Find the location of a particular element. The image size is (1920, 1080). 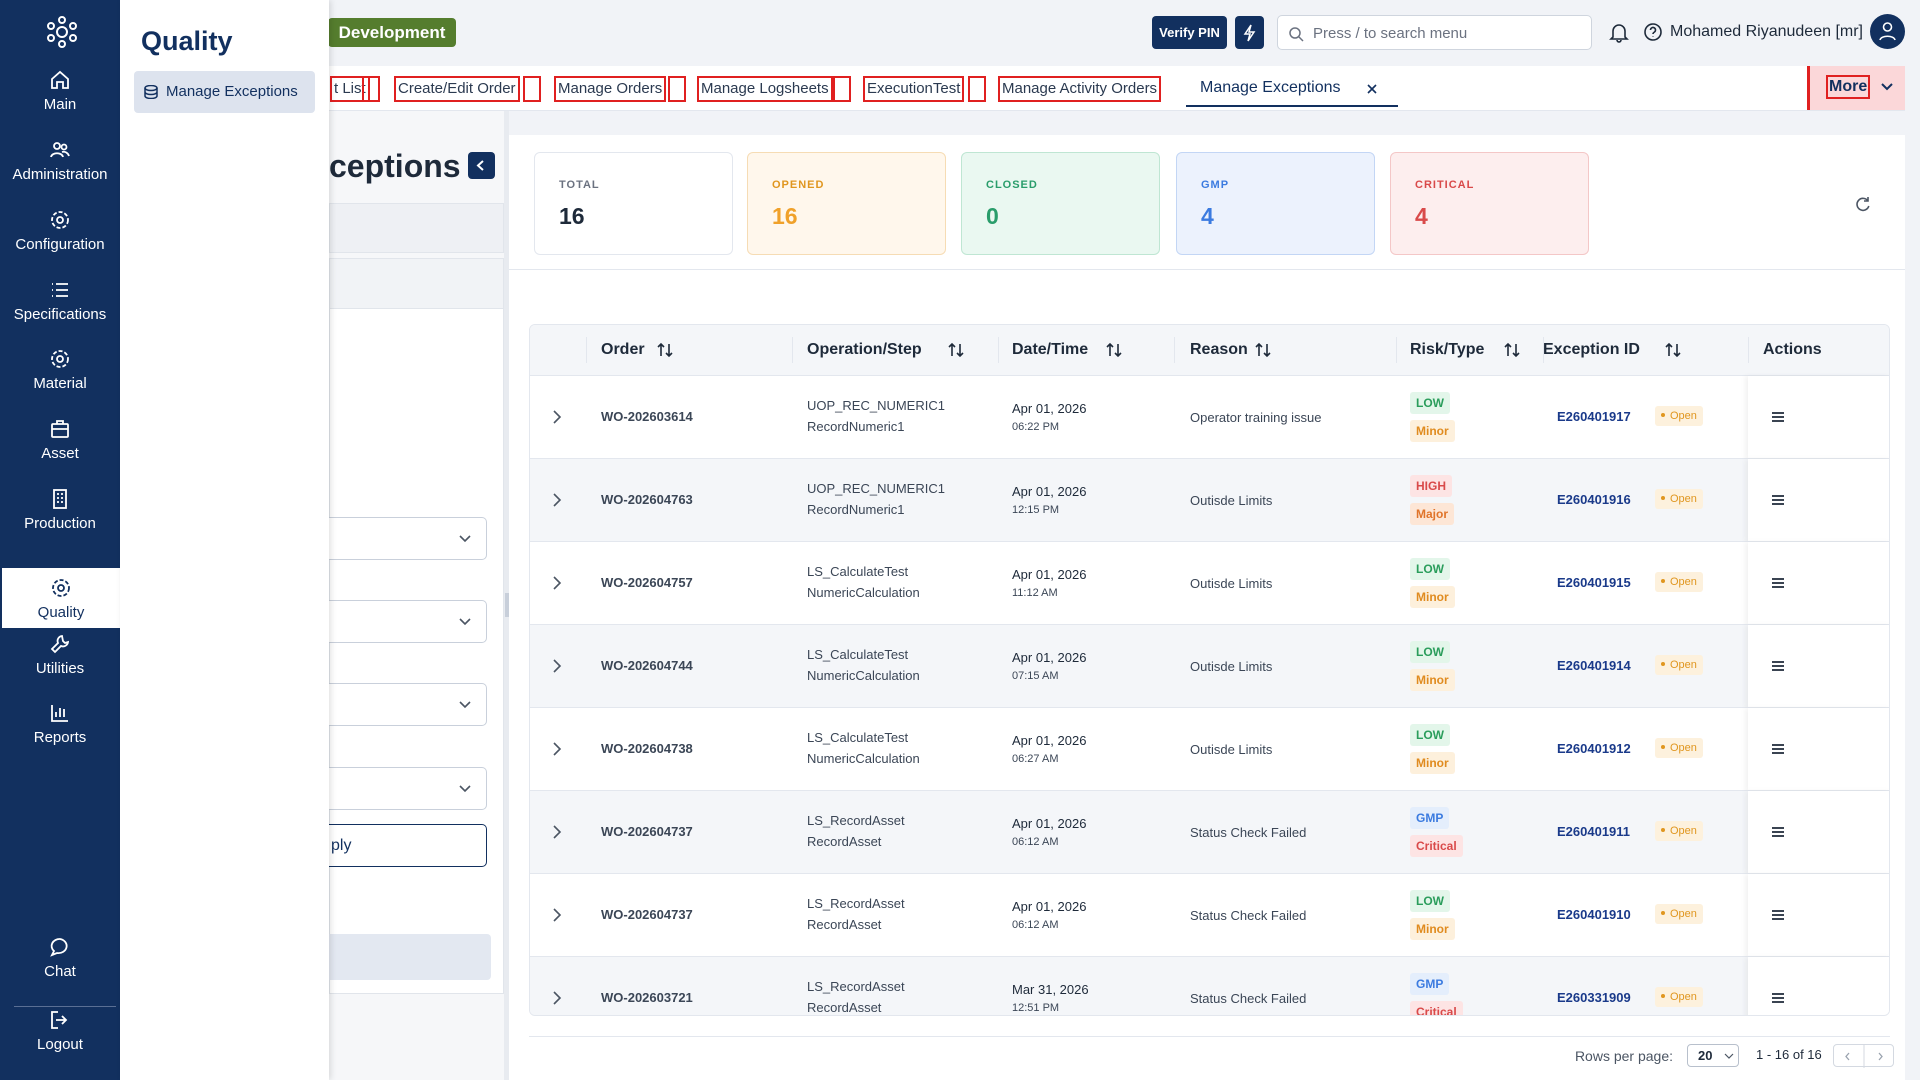

verify-pin-button: Verify PIN is located at coordinates (1189, 32).